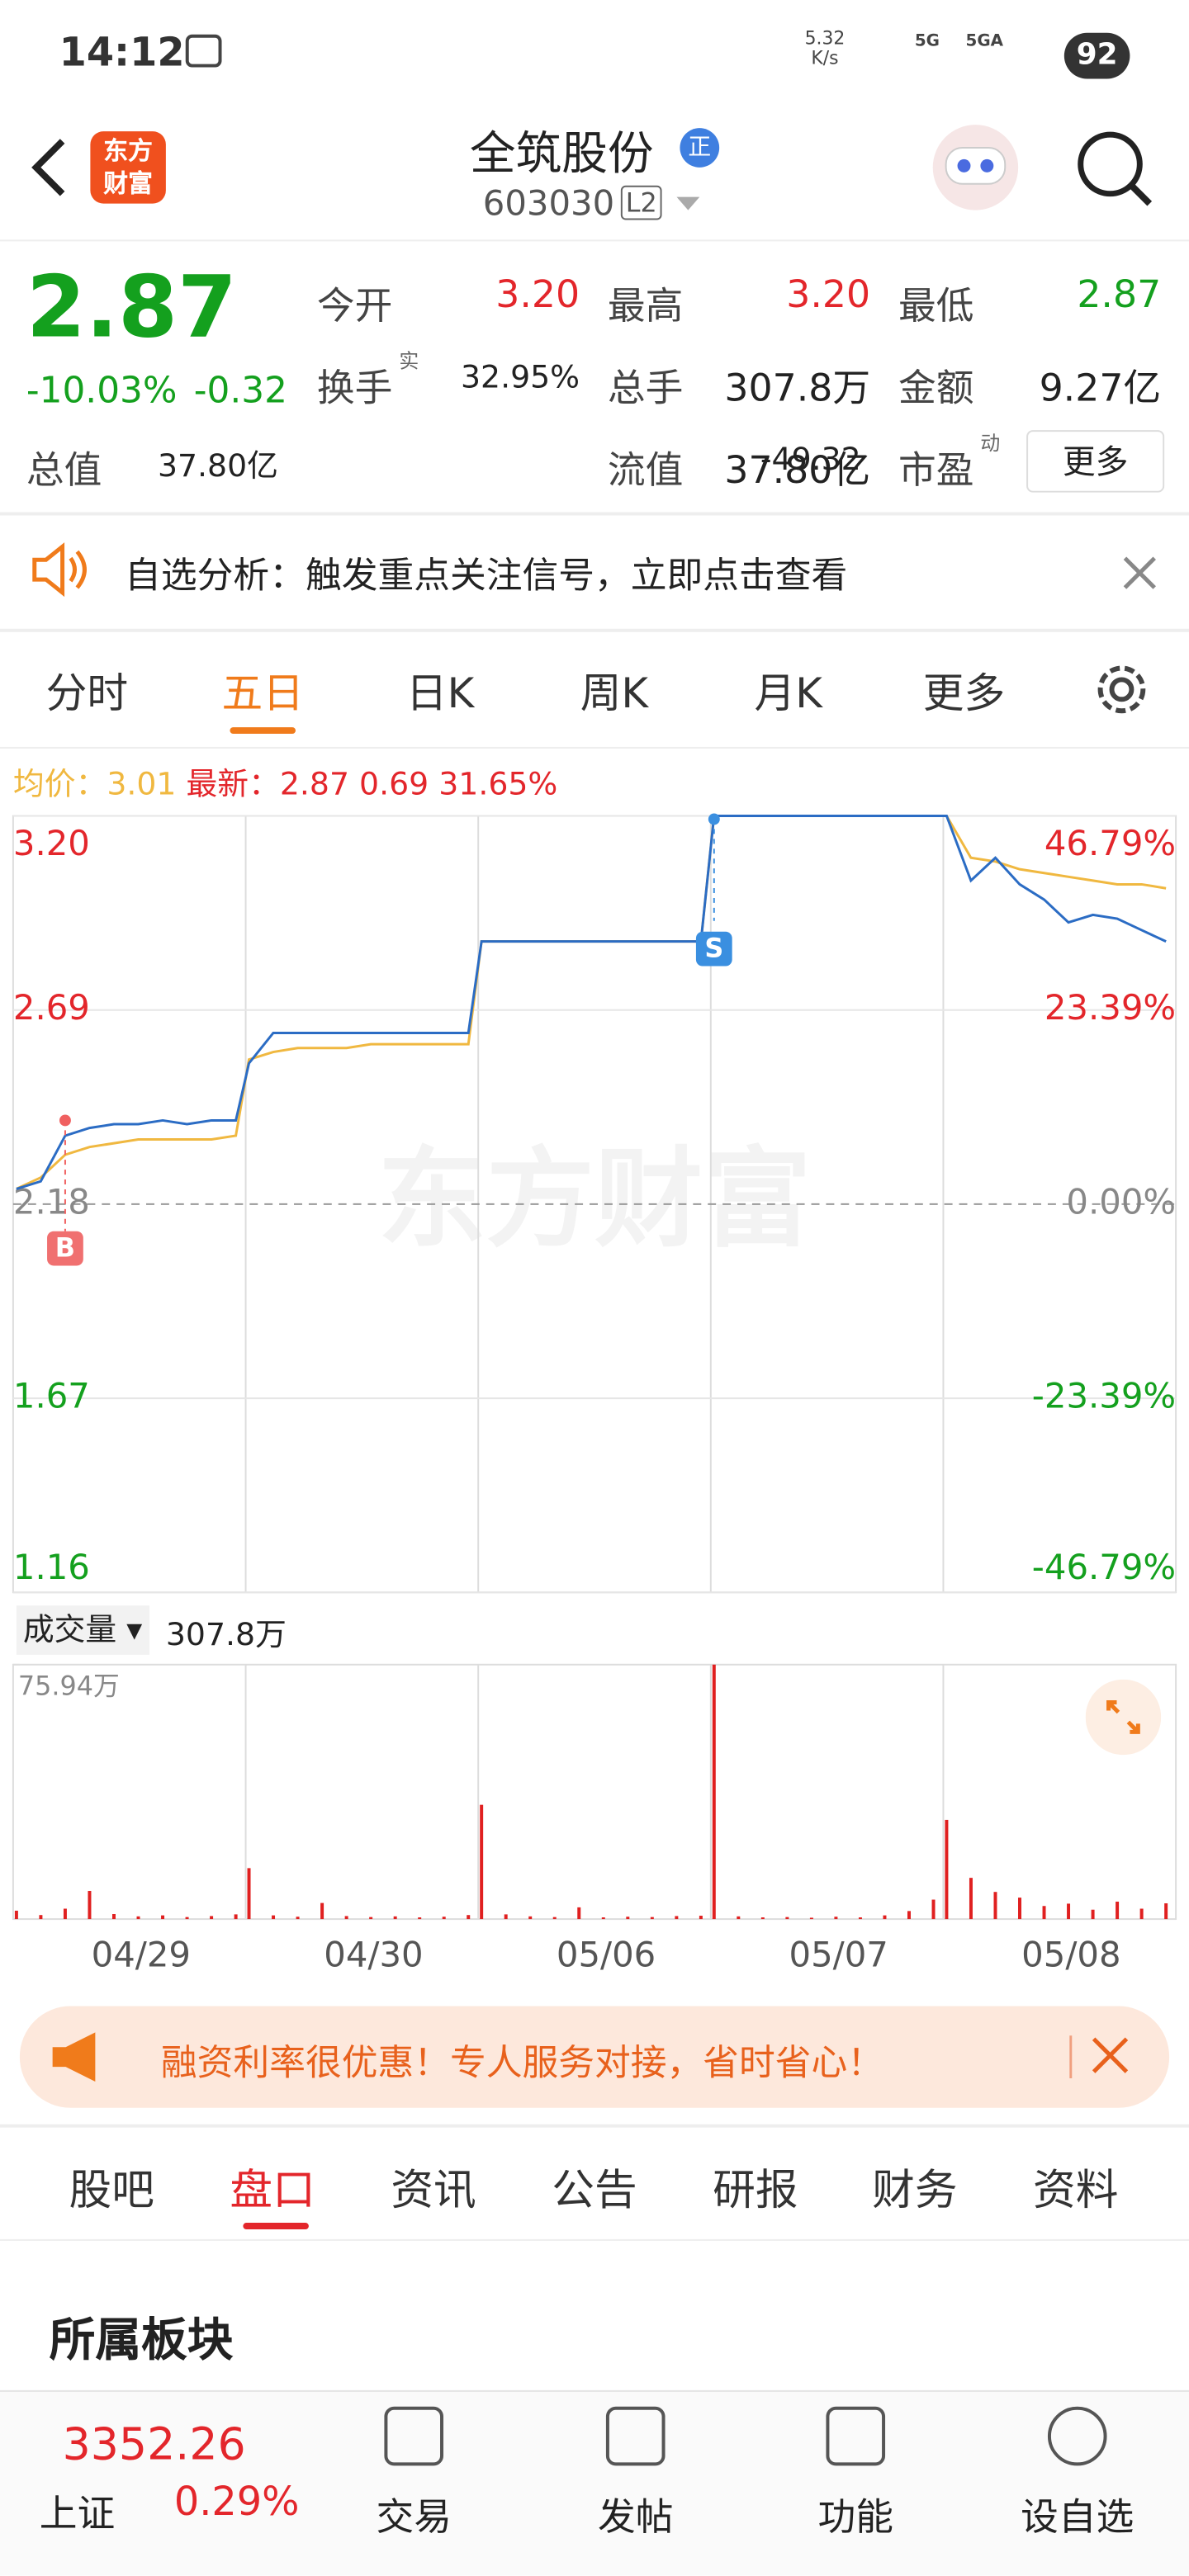 This screenshot has height=2576, width=1189. Describe the element at coordinates (1122, 690) in the screenshot. I see `settings-button` at that location.